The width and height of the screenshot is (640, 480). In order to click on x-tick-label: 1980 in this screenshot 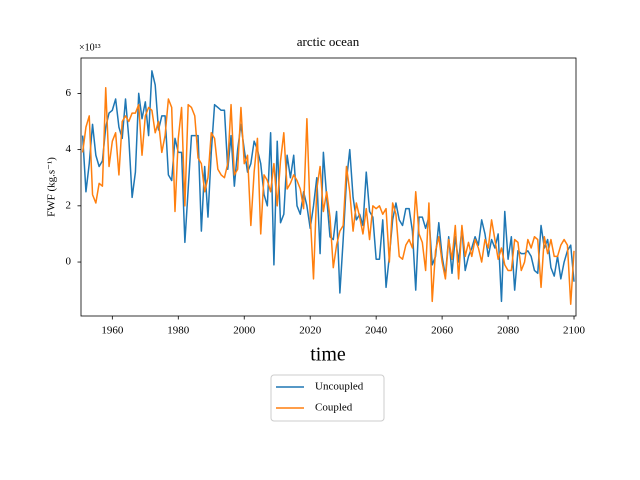, I will do `click(178, 331)`.